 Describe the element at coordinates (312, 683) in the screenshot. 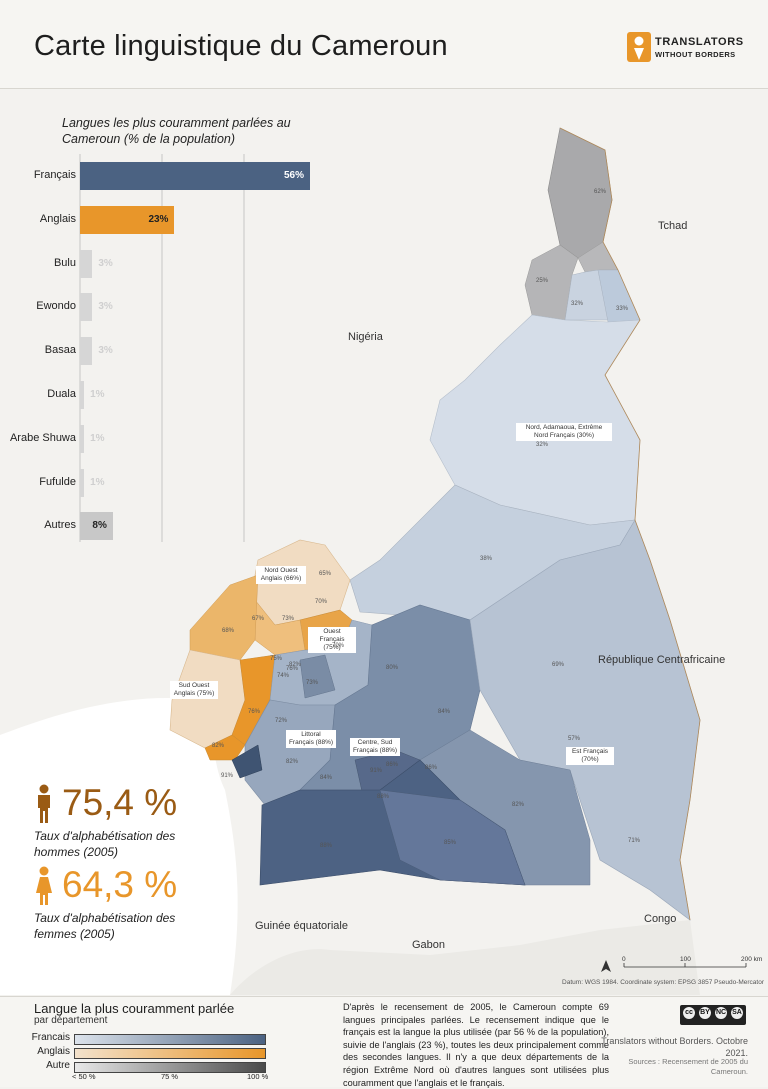

I see `dept-value: 73%` at that location.